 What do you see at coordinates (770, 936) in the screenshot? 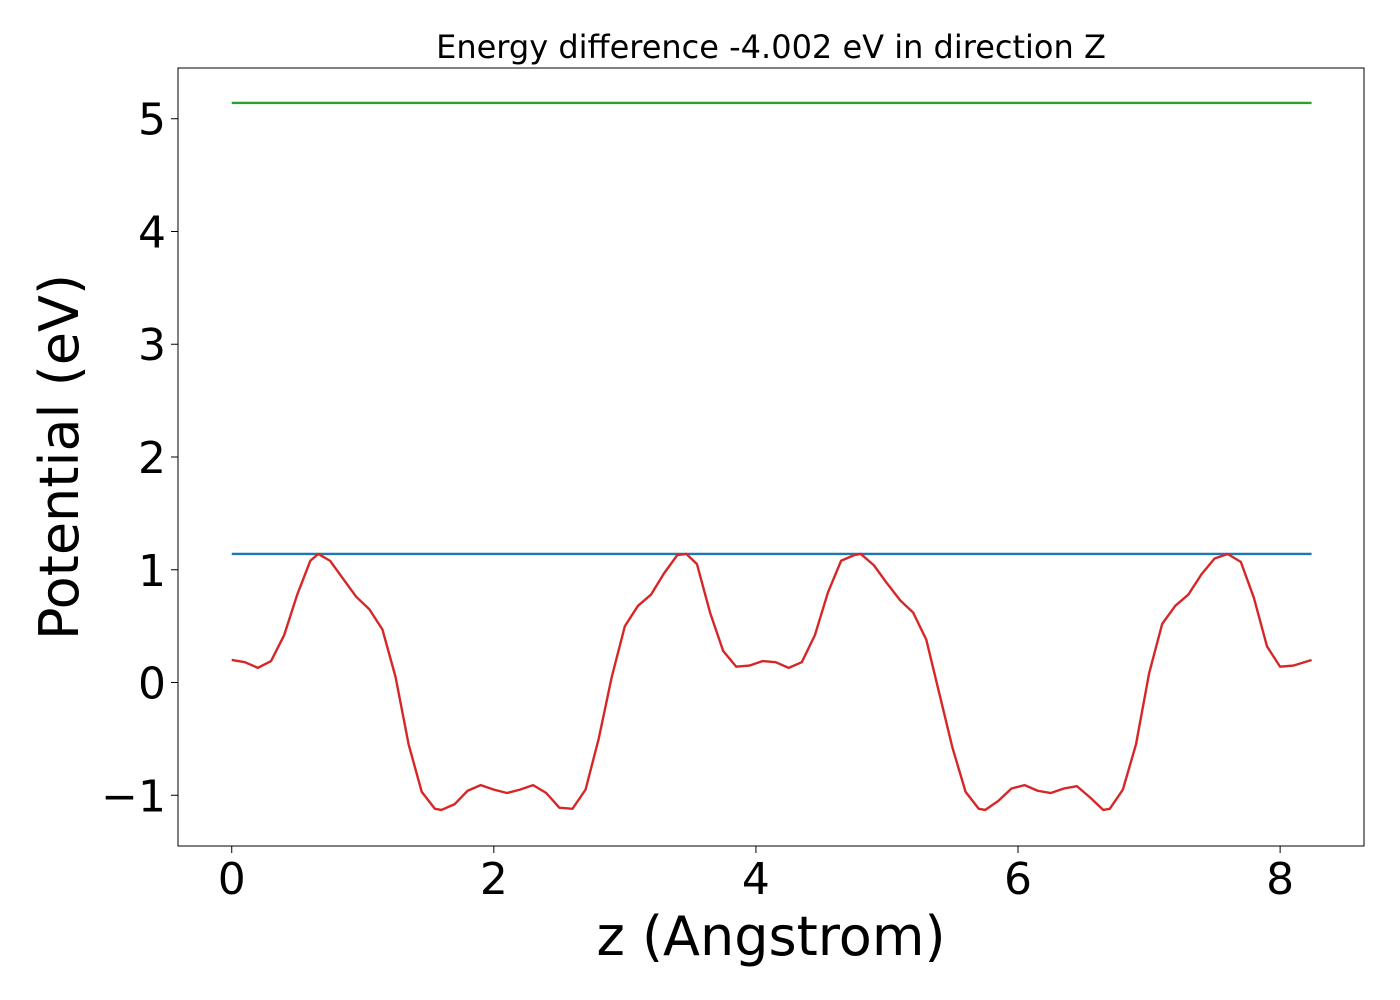
I see `x-axis-label: z (Angstrom)` at bounding box center [770, 936].